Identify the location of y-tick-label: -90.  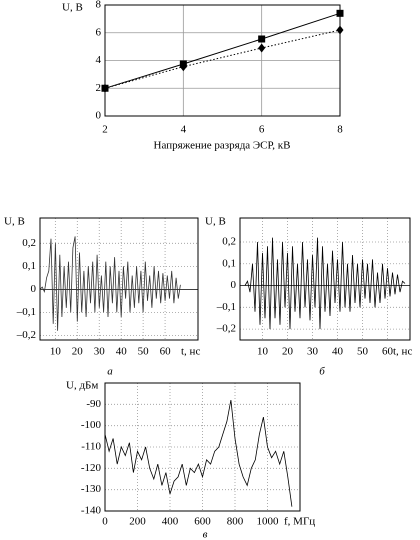
(93, 404).